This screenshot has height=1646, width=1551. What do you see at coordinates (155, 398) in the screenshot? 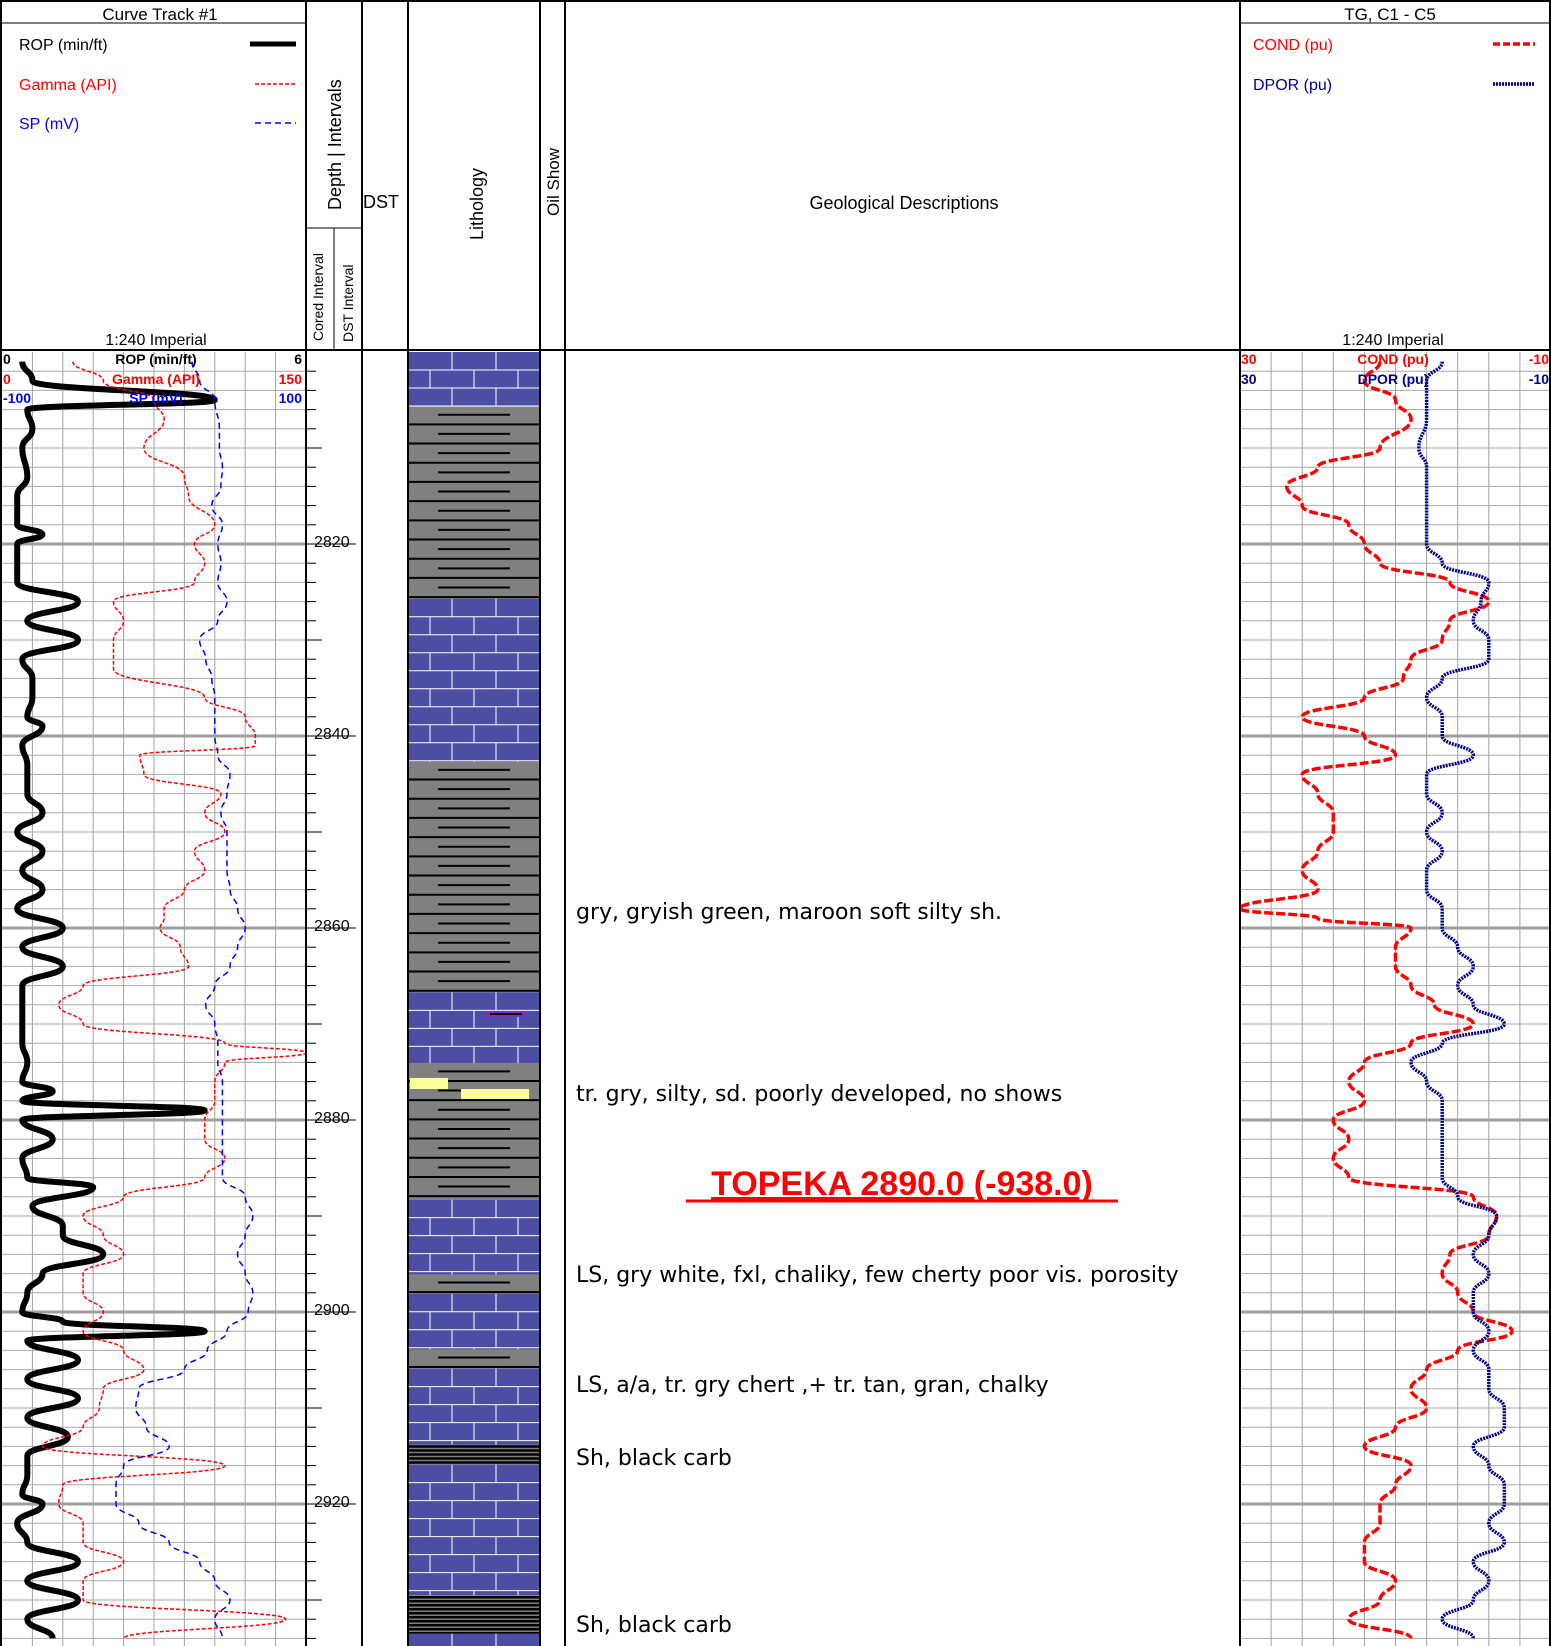
I see `sp-scale-name: SP (mV)` at bounding box center [155, 398].